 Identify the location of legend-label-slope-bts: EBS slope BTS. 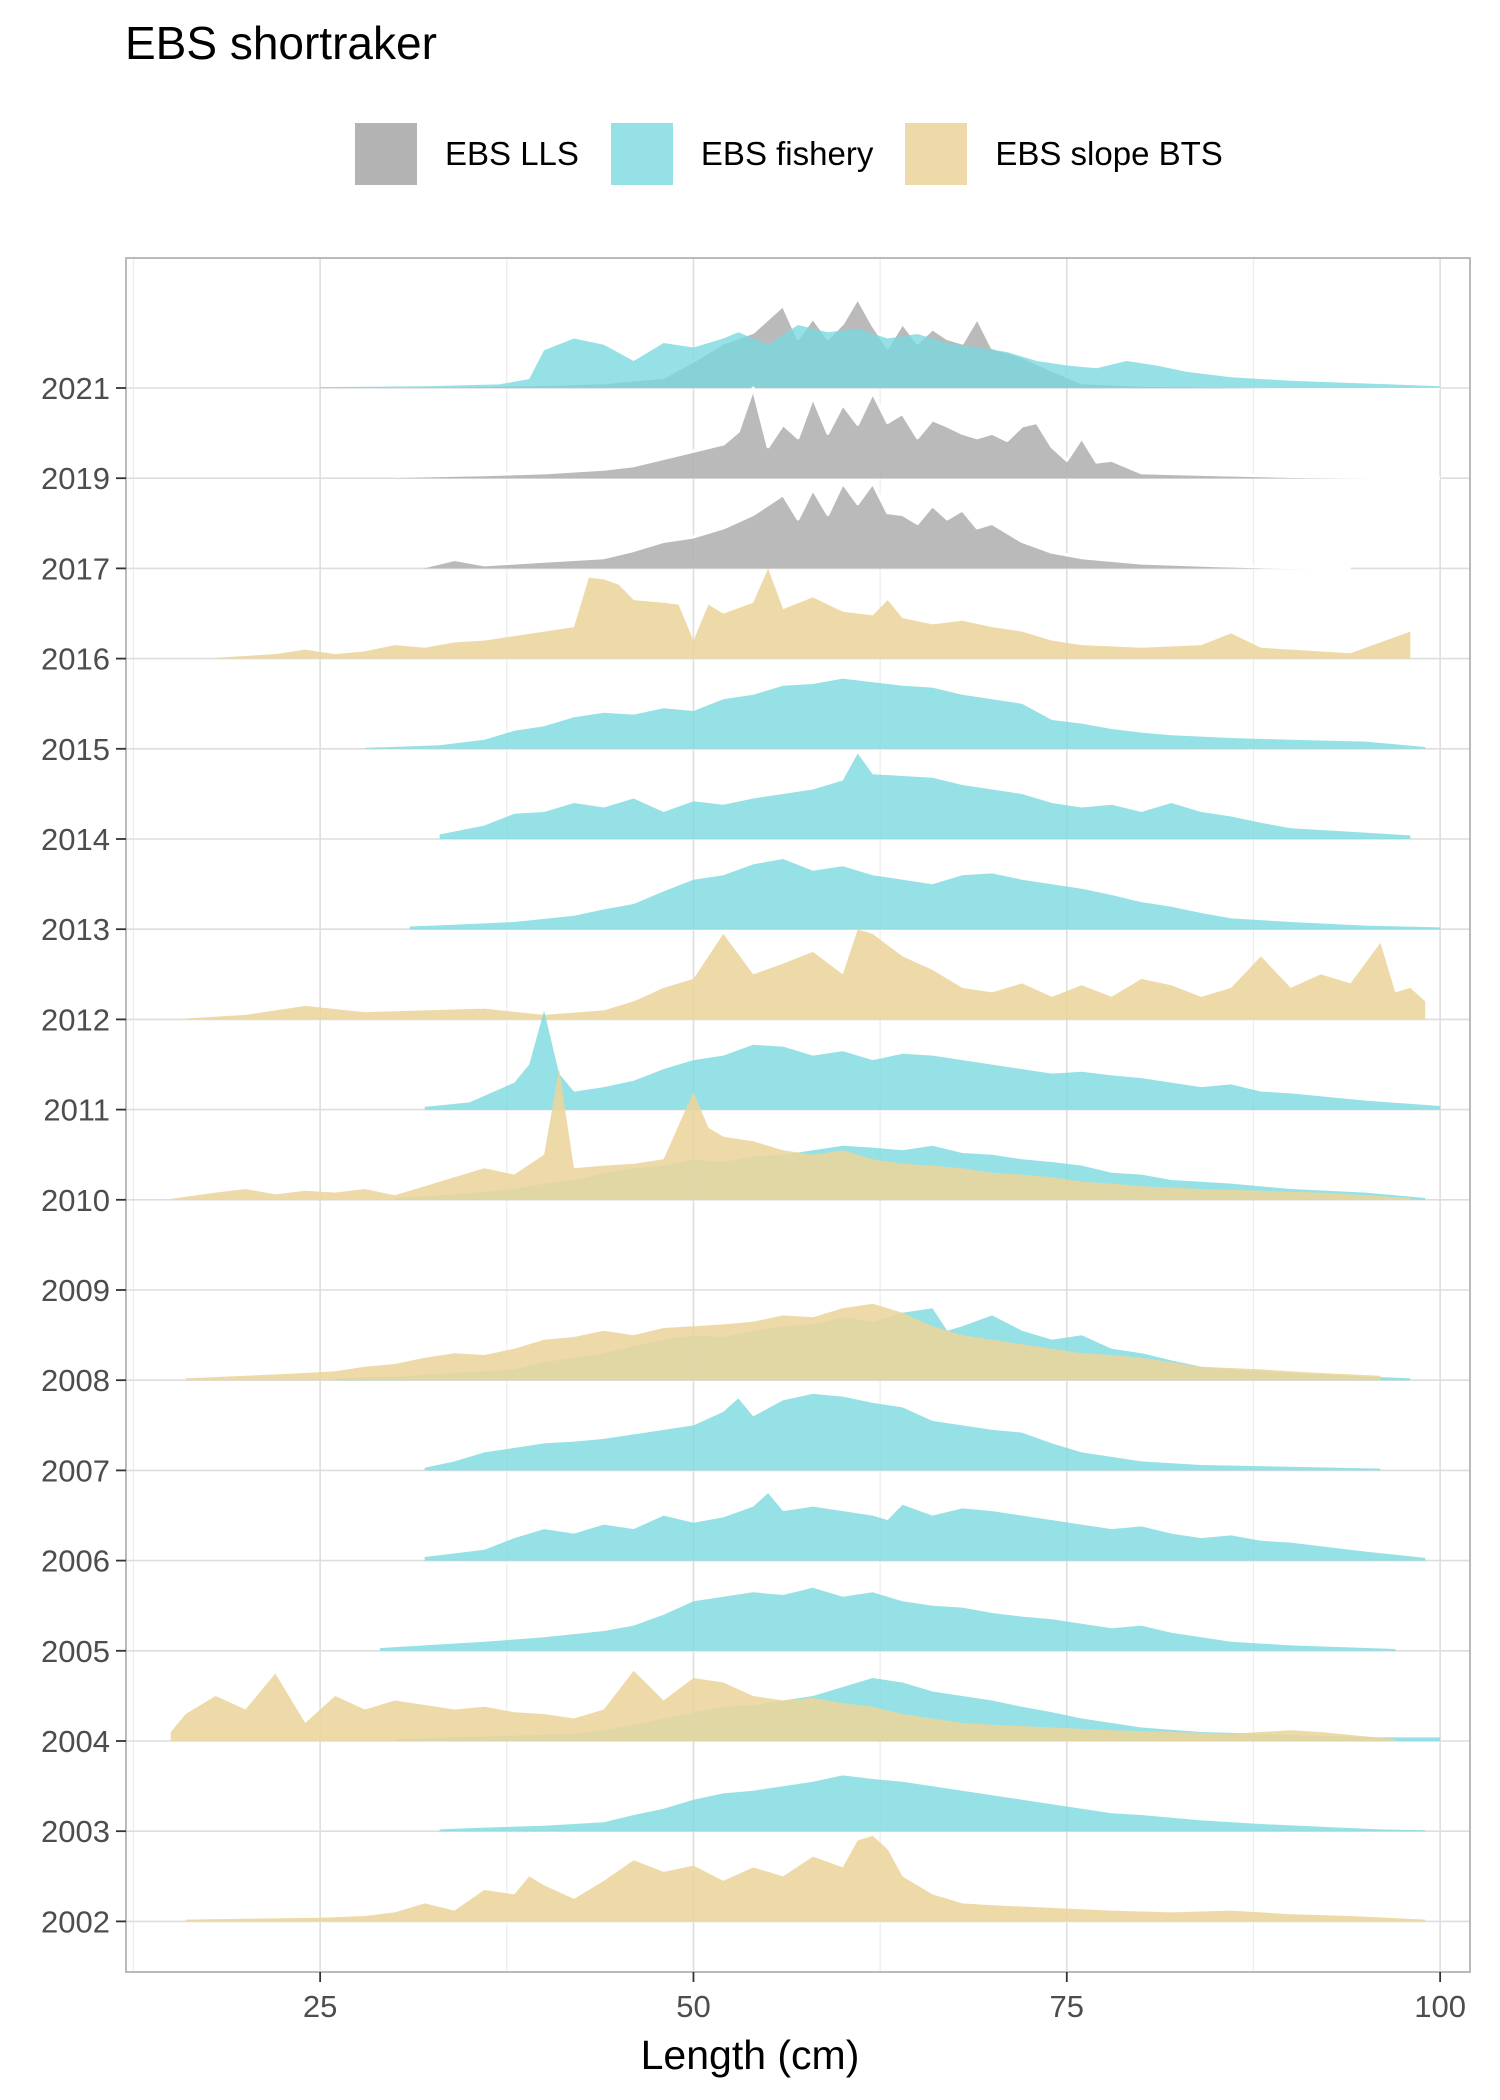
(1109, 153).